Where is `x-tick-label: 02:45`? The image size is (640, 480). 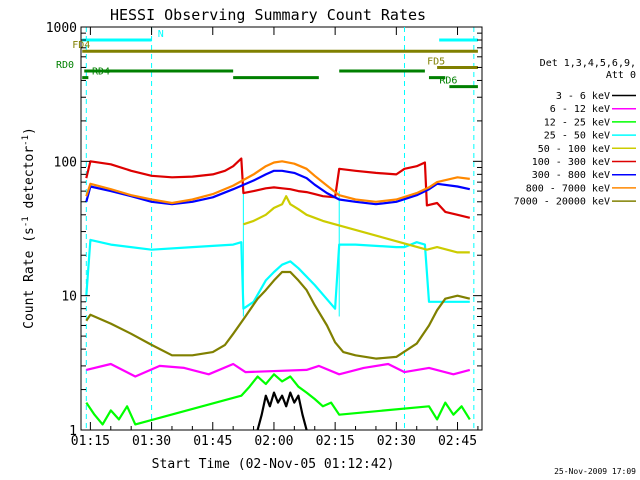 x-tick-label: 02:45 is located at coordinates (457, 441).